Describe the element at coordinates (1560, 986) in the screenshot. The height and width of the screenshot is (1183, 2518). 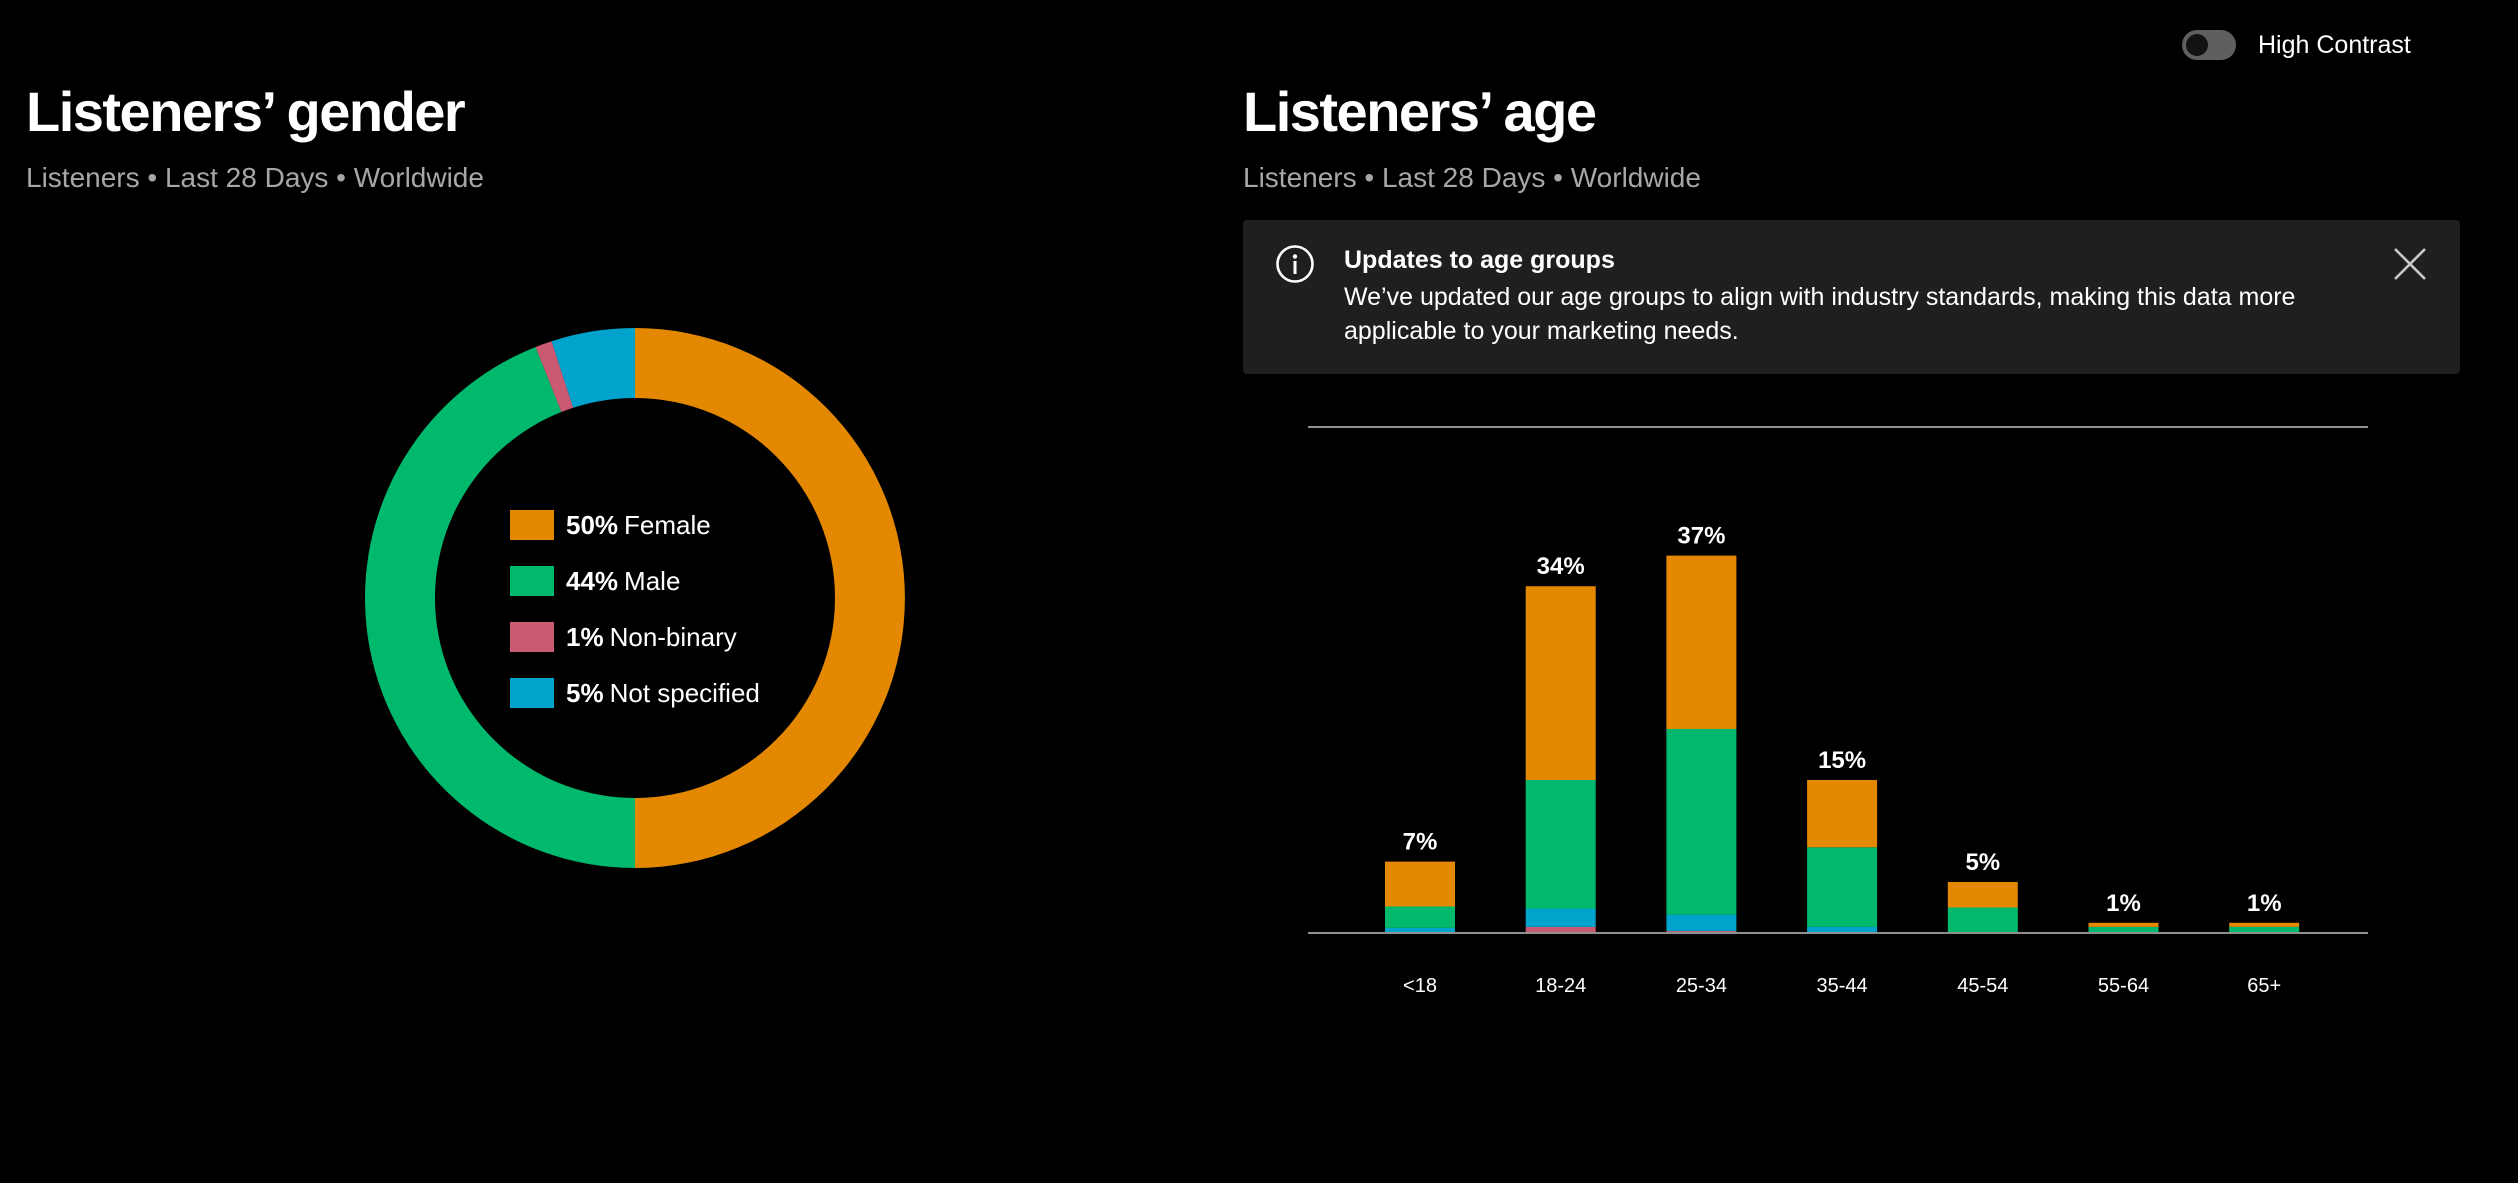
I see `x-tick-label: 18-24` at that location.